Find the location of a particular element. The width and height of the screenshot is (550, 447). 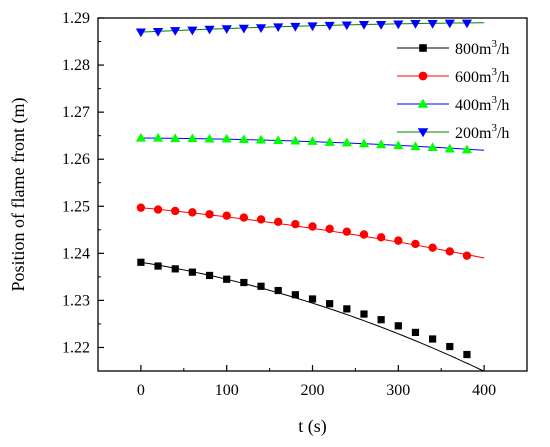

x-tick-label: 100 is located at coordinates (227, 390).